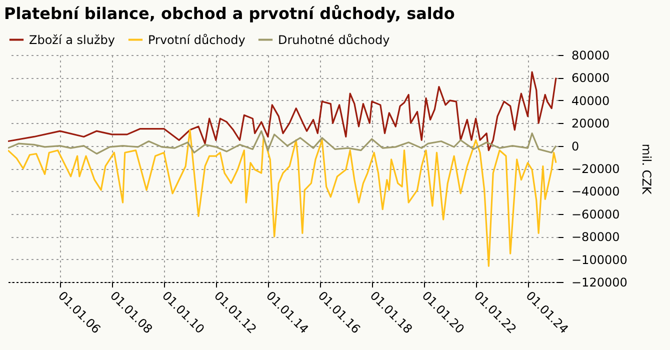  Describe the element at coordinates (576, 146) in the screenshot. I see `y-tick-label: 0` at that location.